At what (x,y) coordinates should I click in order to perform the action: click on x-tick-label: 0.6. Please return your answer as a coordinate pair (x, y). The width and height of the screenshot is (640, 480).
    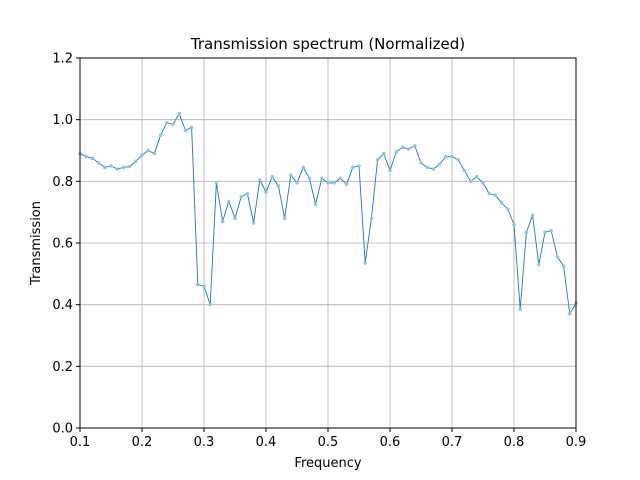
    Looking at the image, I should click on (390, 442).